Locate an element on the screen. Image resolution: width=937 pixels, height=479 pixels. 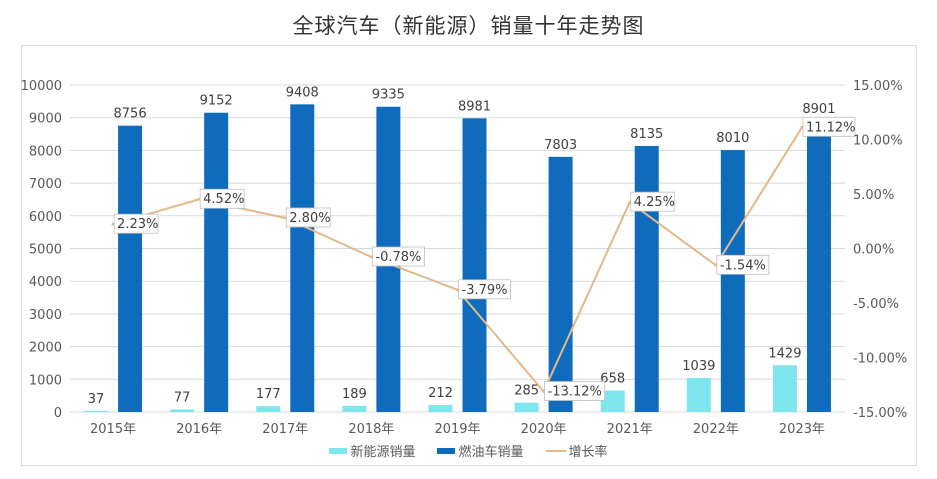
left-axis-tick: 5000 is located at coordinates (45, 250).